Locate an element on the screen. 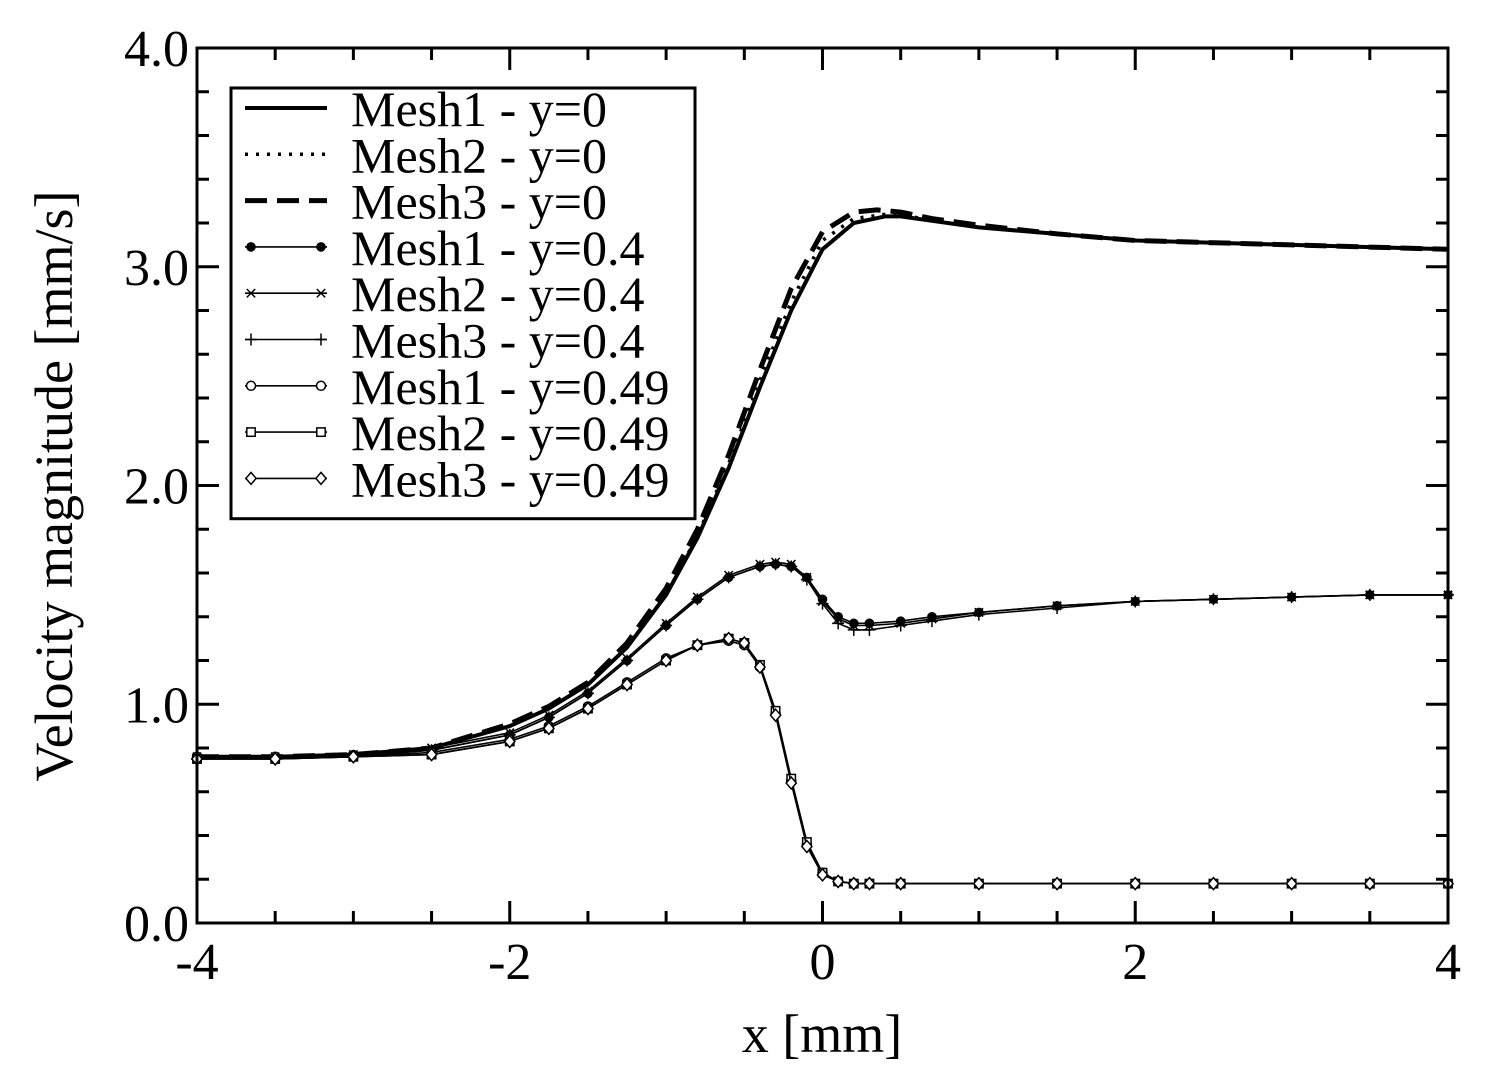 The width and height of the screenshot is (1498, 1072). legend-entry-1: Mesh1 - y=0 is located at coordinates (426, 109).